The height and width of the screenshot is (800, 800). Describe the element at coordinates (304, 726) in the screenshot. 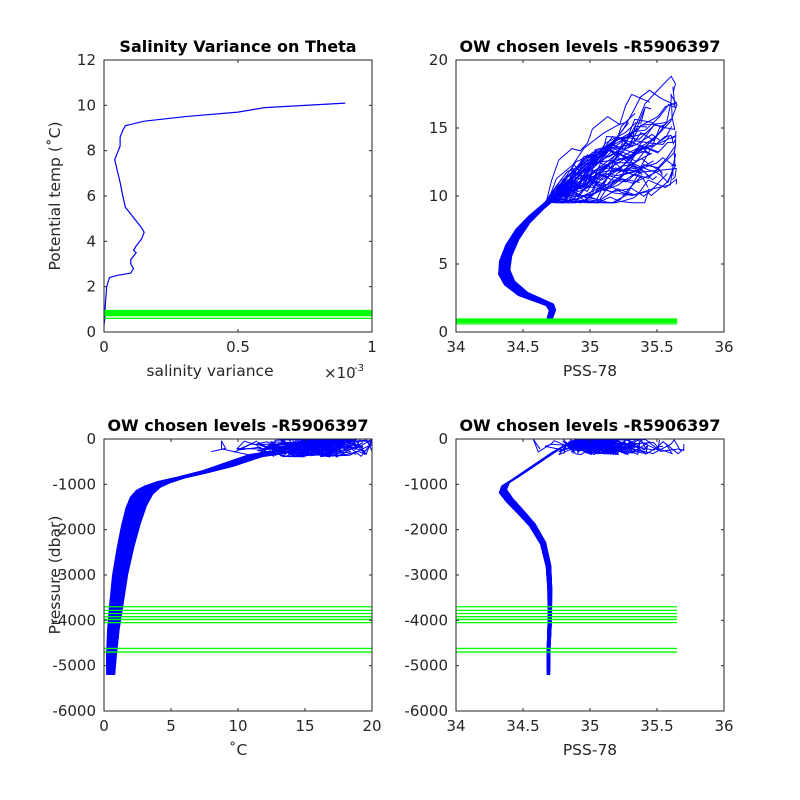

I see `x-tick-label: 15` at that location.